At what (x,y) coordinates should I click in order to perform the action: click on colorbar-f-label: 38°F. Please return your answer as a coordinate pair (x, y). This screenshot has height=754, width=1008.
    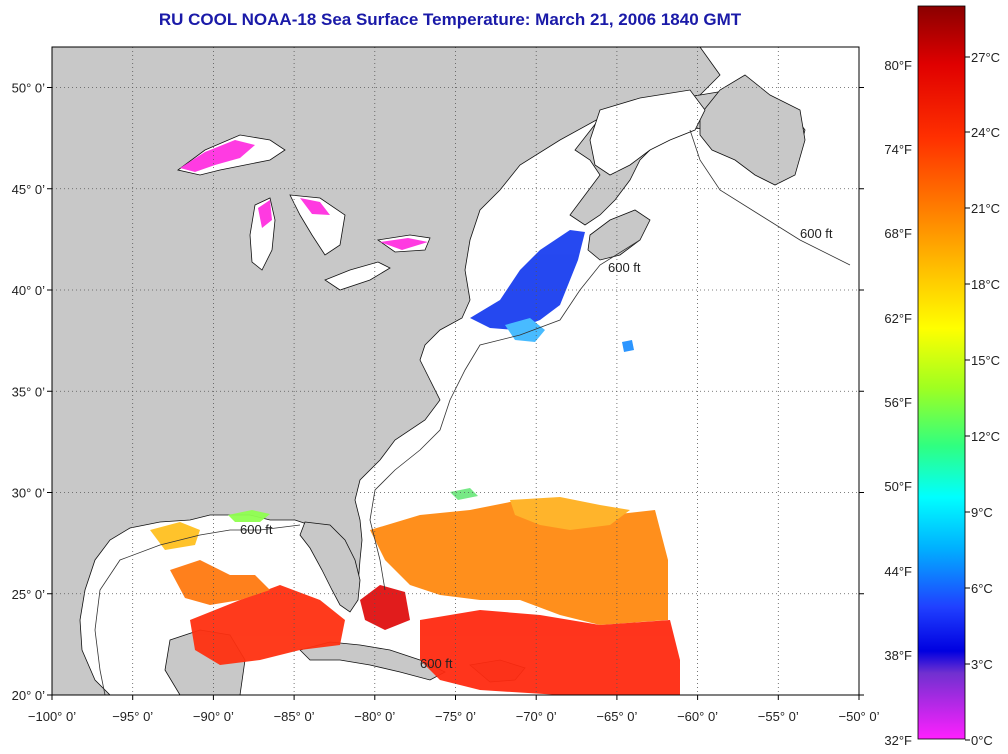
    Looking at the image, I should click on (898, 655).